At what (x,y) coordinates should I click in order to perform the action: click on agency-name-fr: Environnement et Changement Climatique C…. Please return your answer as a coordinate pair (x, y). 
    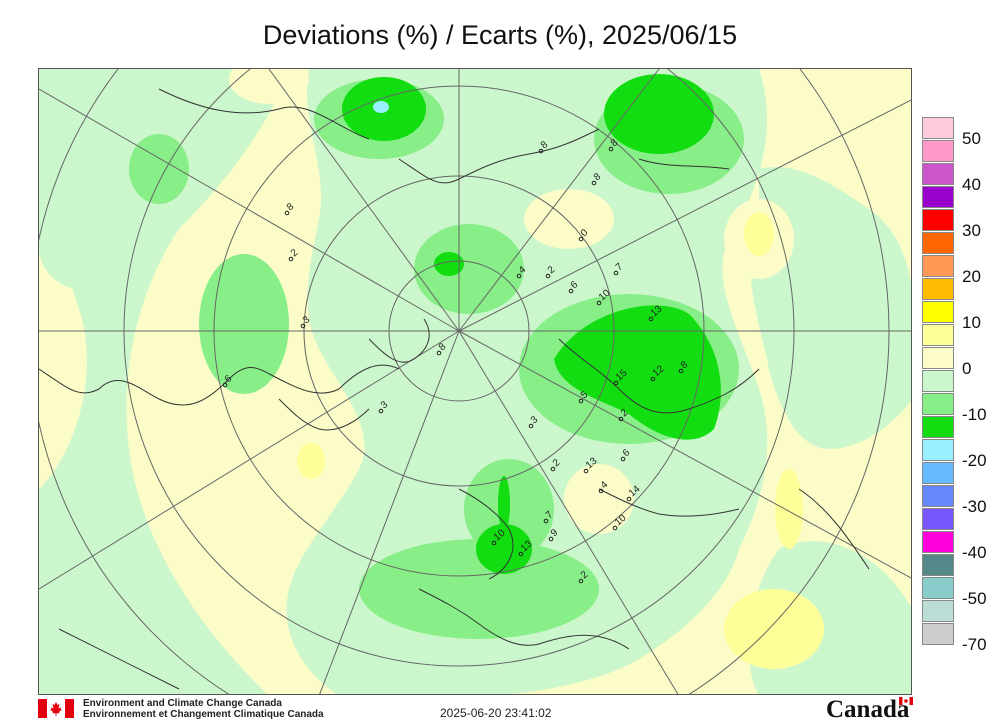
    Looking at the image, I should click on (203, 714).